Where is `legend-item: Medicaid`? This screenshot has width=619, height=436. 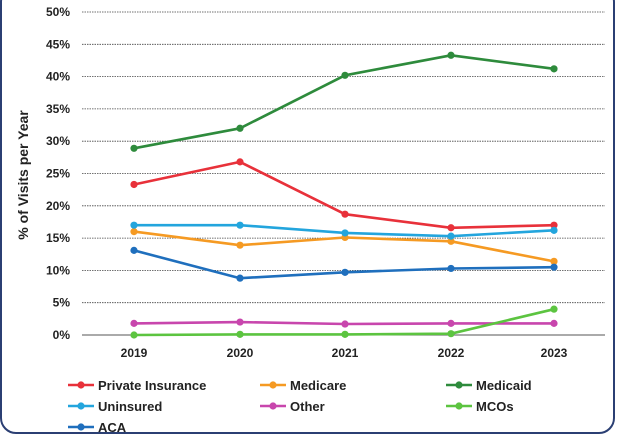 legend-item: Medicaid is located at coordinates (489, 385).